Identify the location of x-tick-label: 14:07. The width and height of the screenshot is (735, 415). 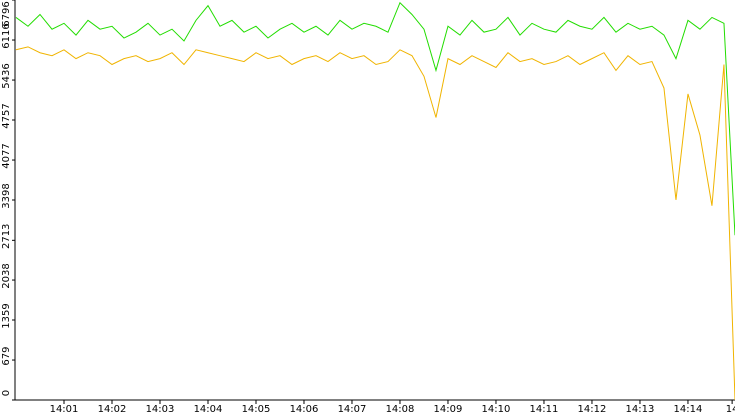
(352, 409).